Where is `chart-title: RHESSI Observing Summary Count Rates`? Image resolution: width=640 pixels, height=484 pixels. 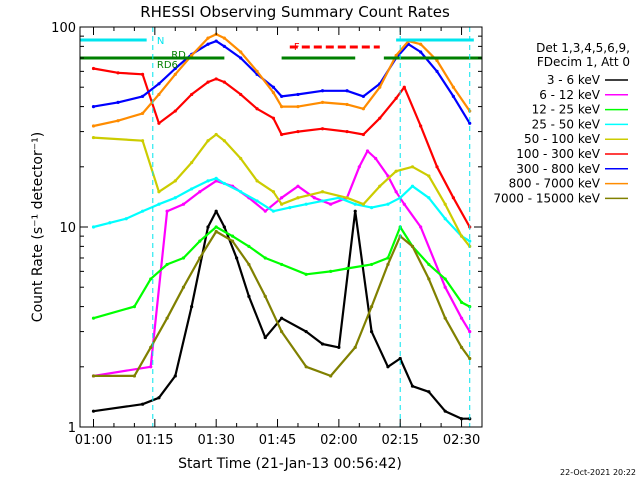 chart-title: RHESSI Observing Summary Count Rates is located at coordinates (295, 12).